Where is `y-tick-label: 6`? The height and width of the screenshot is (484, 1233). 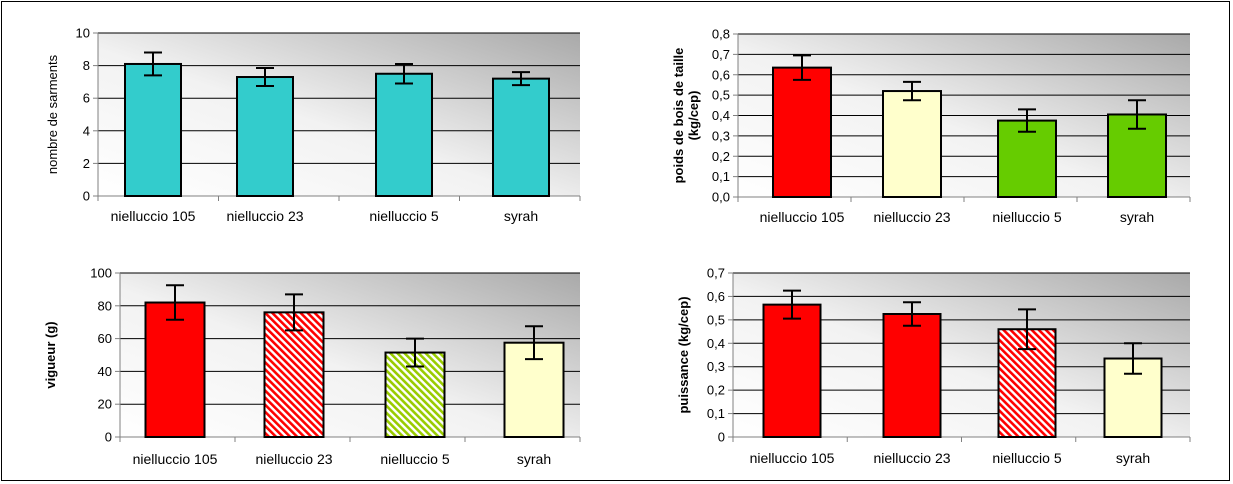 y-tick-label: 6 is located at coordinates (86, 98).